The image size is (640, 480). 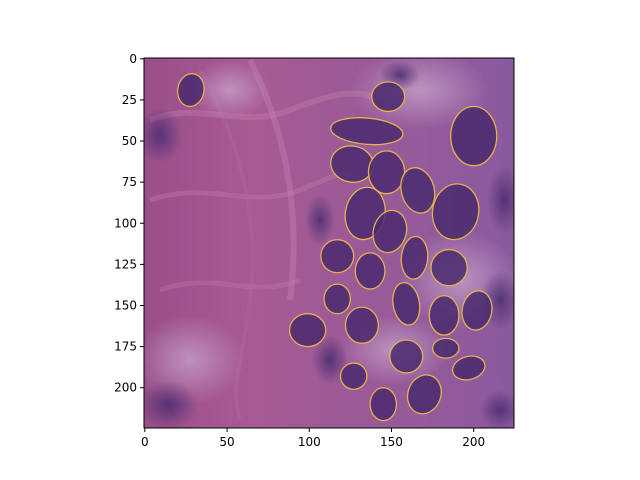 I want to click on x-tick-label: 50, so click(x=226, y=442).